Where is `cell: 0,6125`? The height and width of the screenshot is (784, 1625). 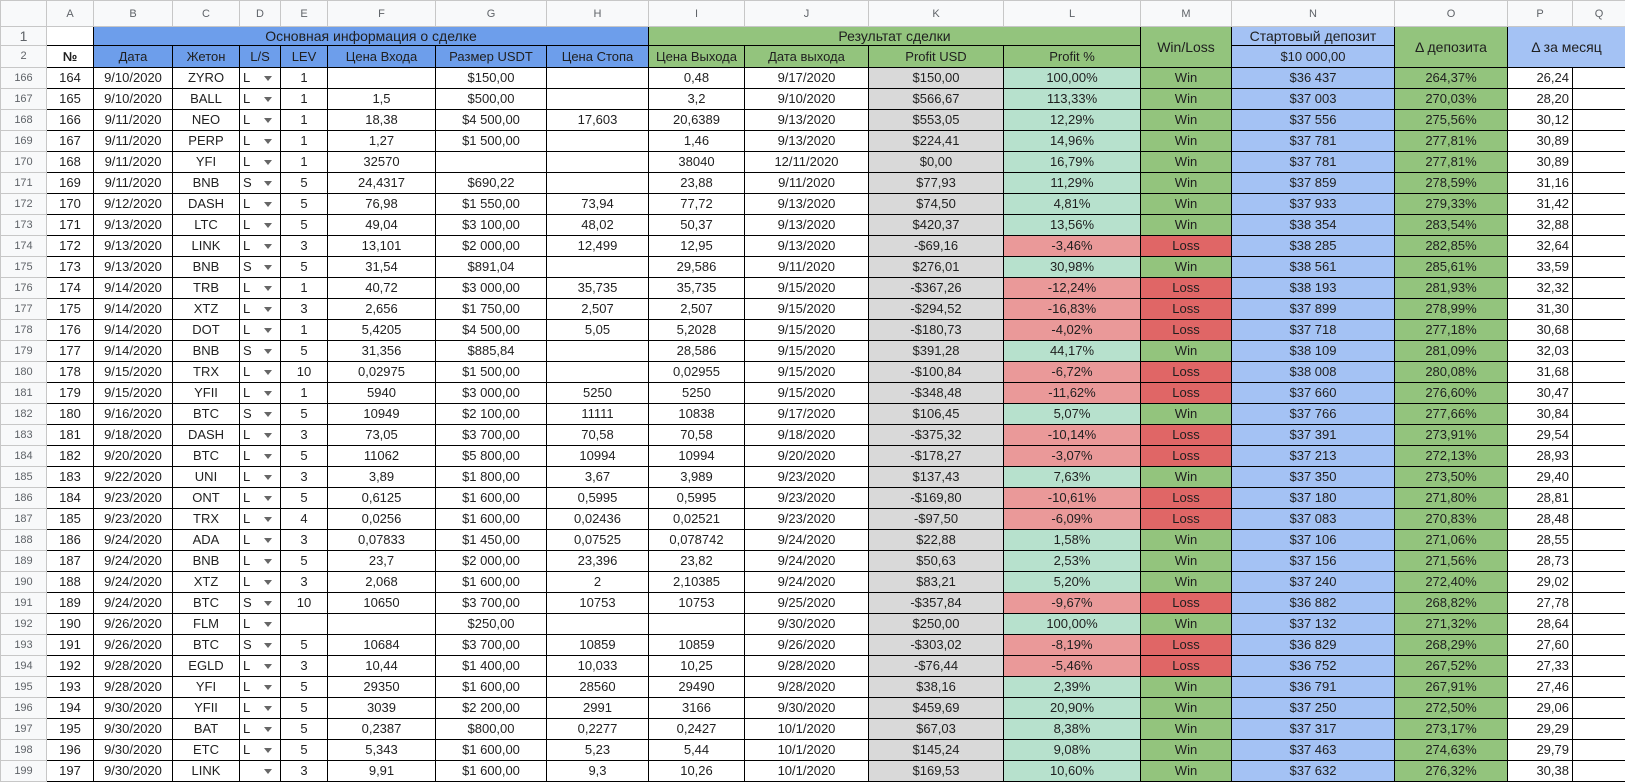 cell: 0,6125 is located at coordinates (381, 498).